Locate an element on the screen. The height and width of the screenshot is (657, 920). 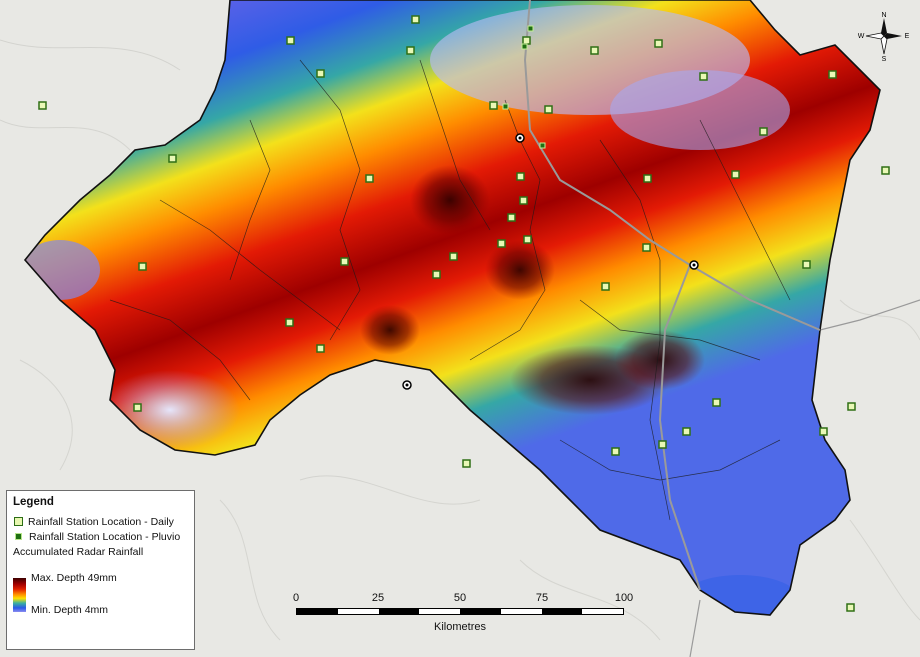
scale-units: Kilometres is located at coordinates (460, 627).